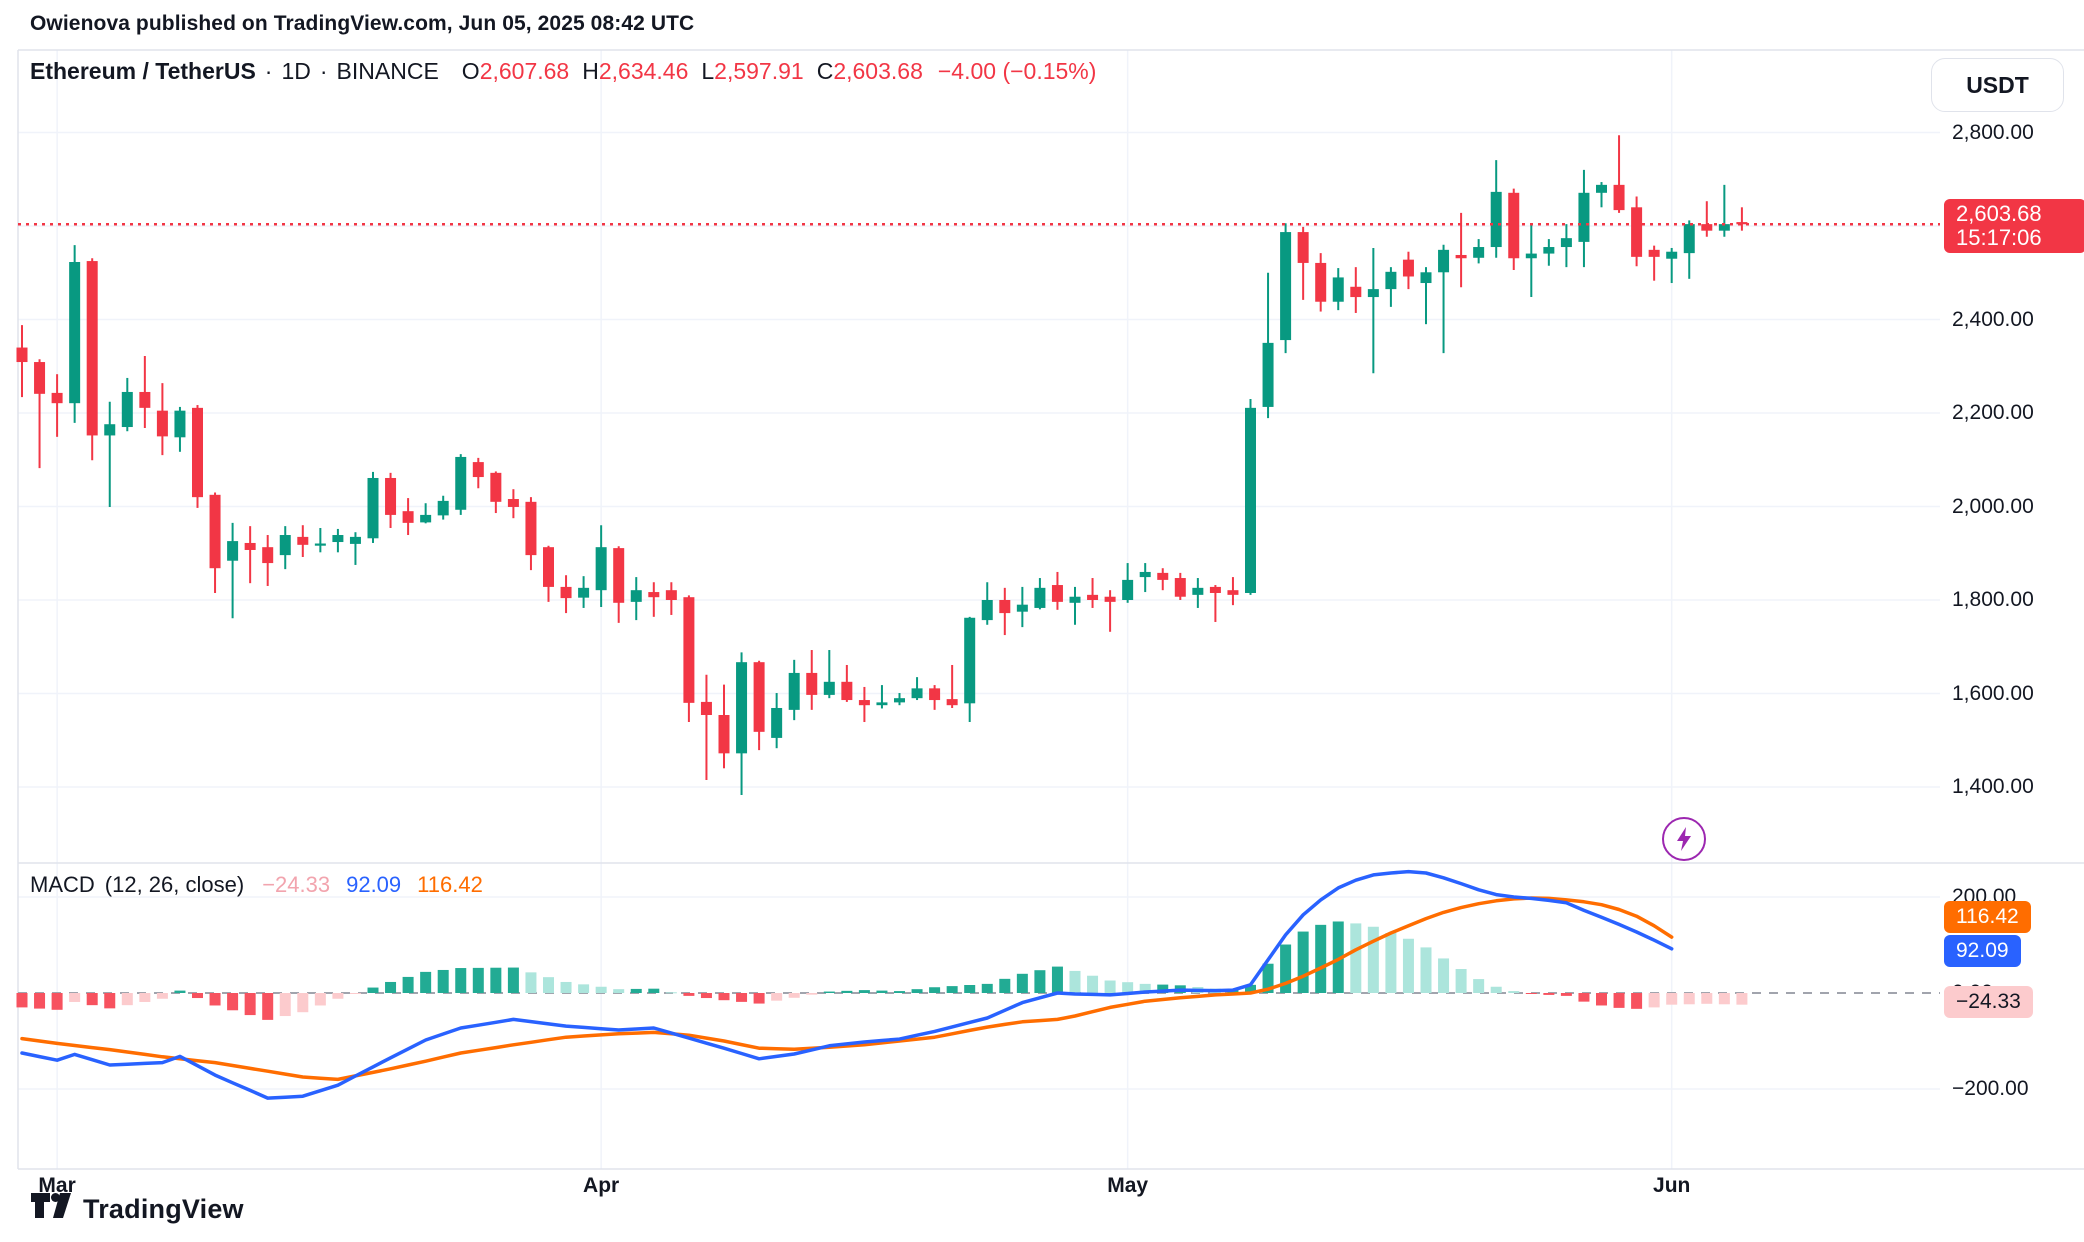 Image resolution: width=2084 pixels, height=1242 pixels. What do you see at coordinates (256, 885) in the screenshot?
I see `indicator-legend: MACD (12, 26, close) −24.33 92.09 116.42` at bounding box center [256, 885].